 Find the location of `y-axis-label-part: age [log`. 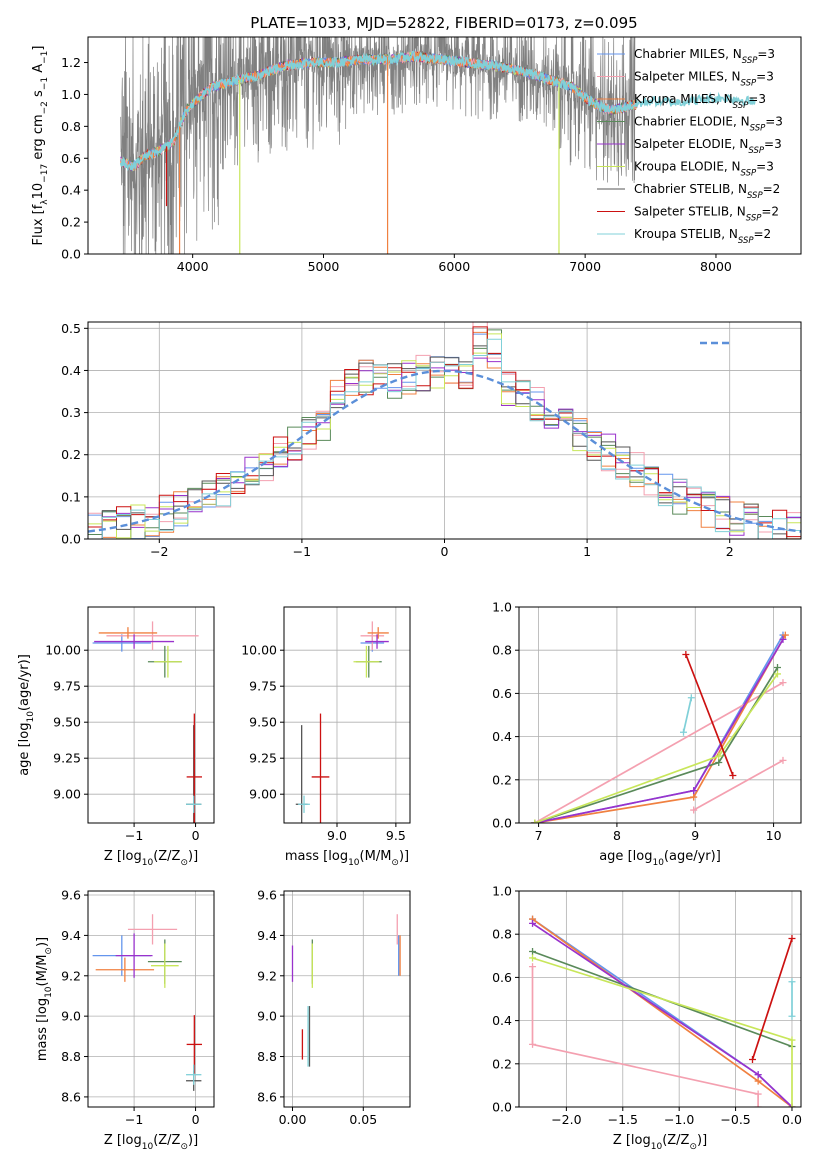

y-axis-label-part: age [log is located at coordinates (24, 749).